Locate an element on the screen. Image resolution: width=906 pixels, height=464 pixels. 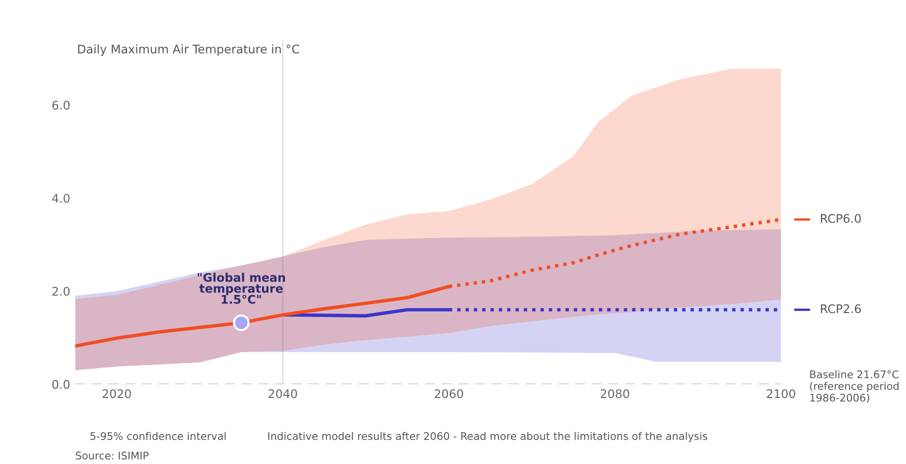
ref-line-label: Baseline 21.67°C (reference period 1986-2006) is located at coordinates (854, 386).